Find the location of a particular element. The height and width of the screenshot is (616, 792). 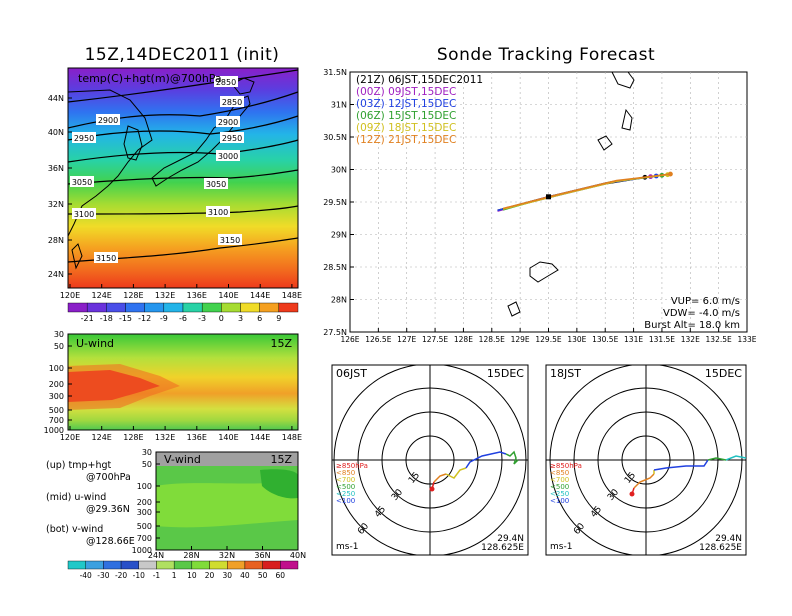

note-line: @700hPa is located at coordinates (108, 477).